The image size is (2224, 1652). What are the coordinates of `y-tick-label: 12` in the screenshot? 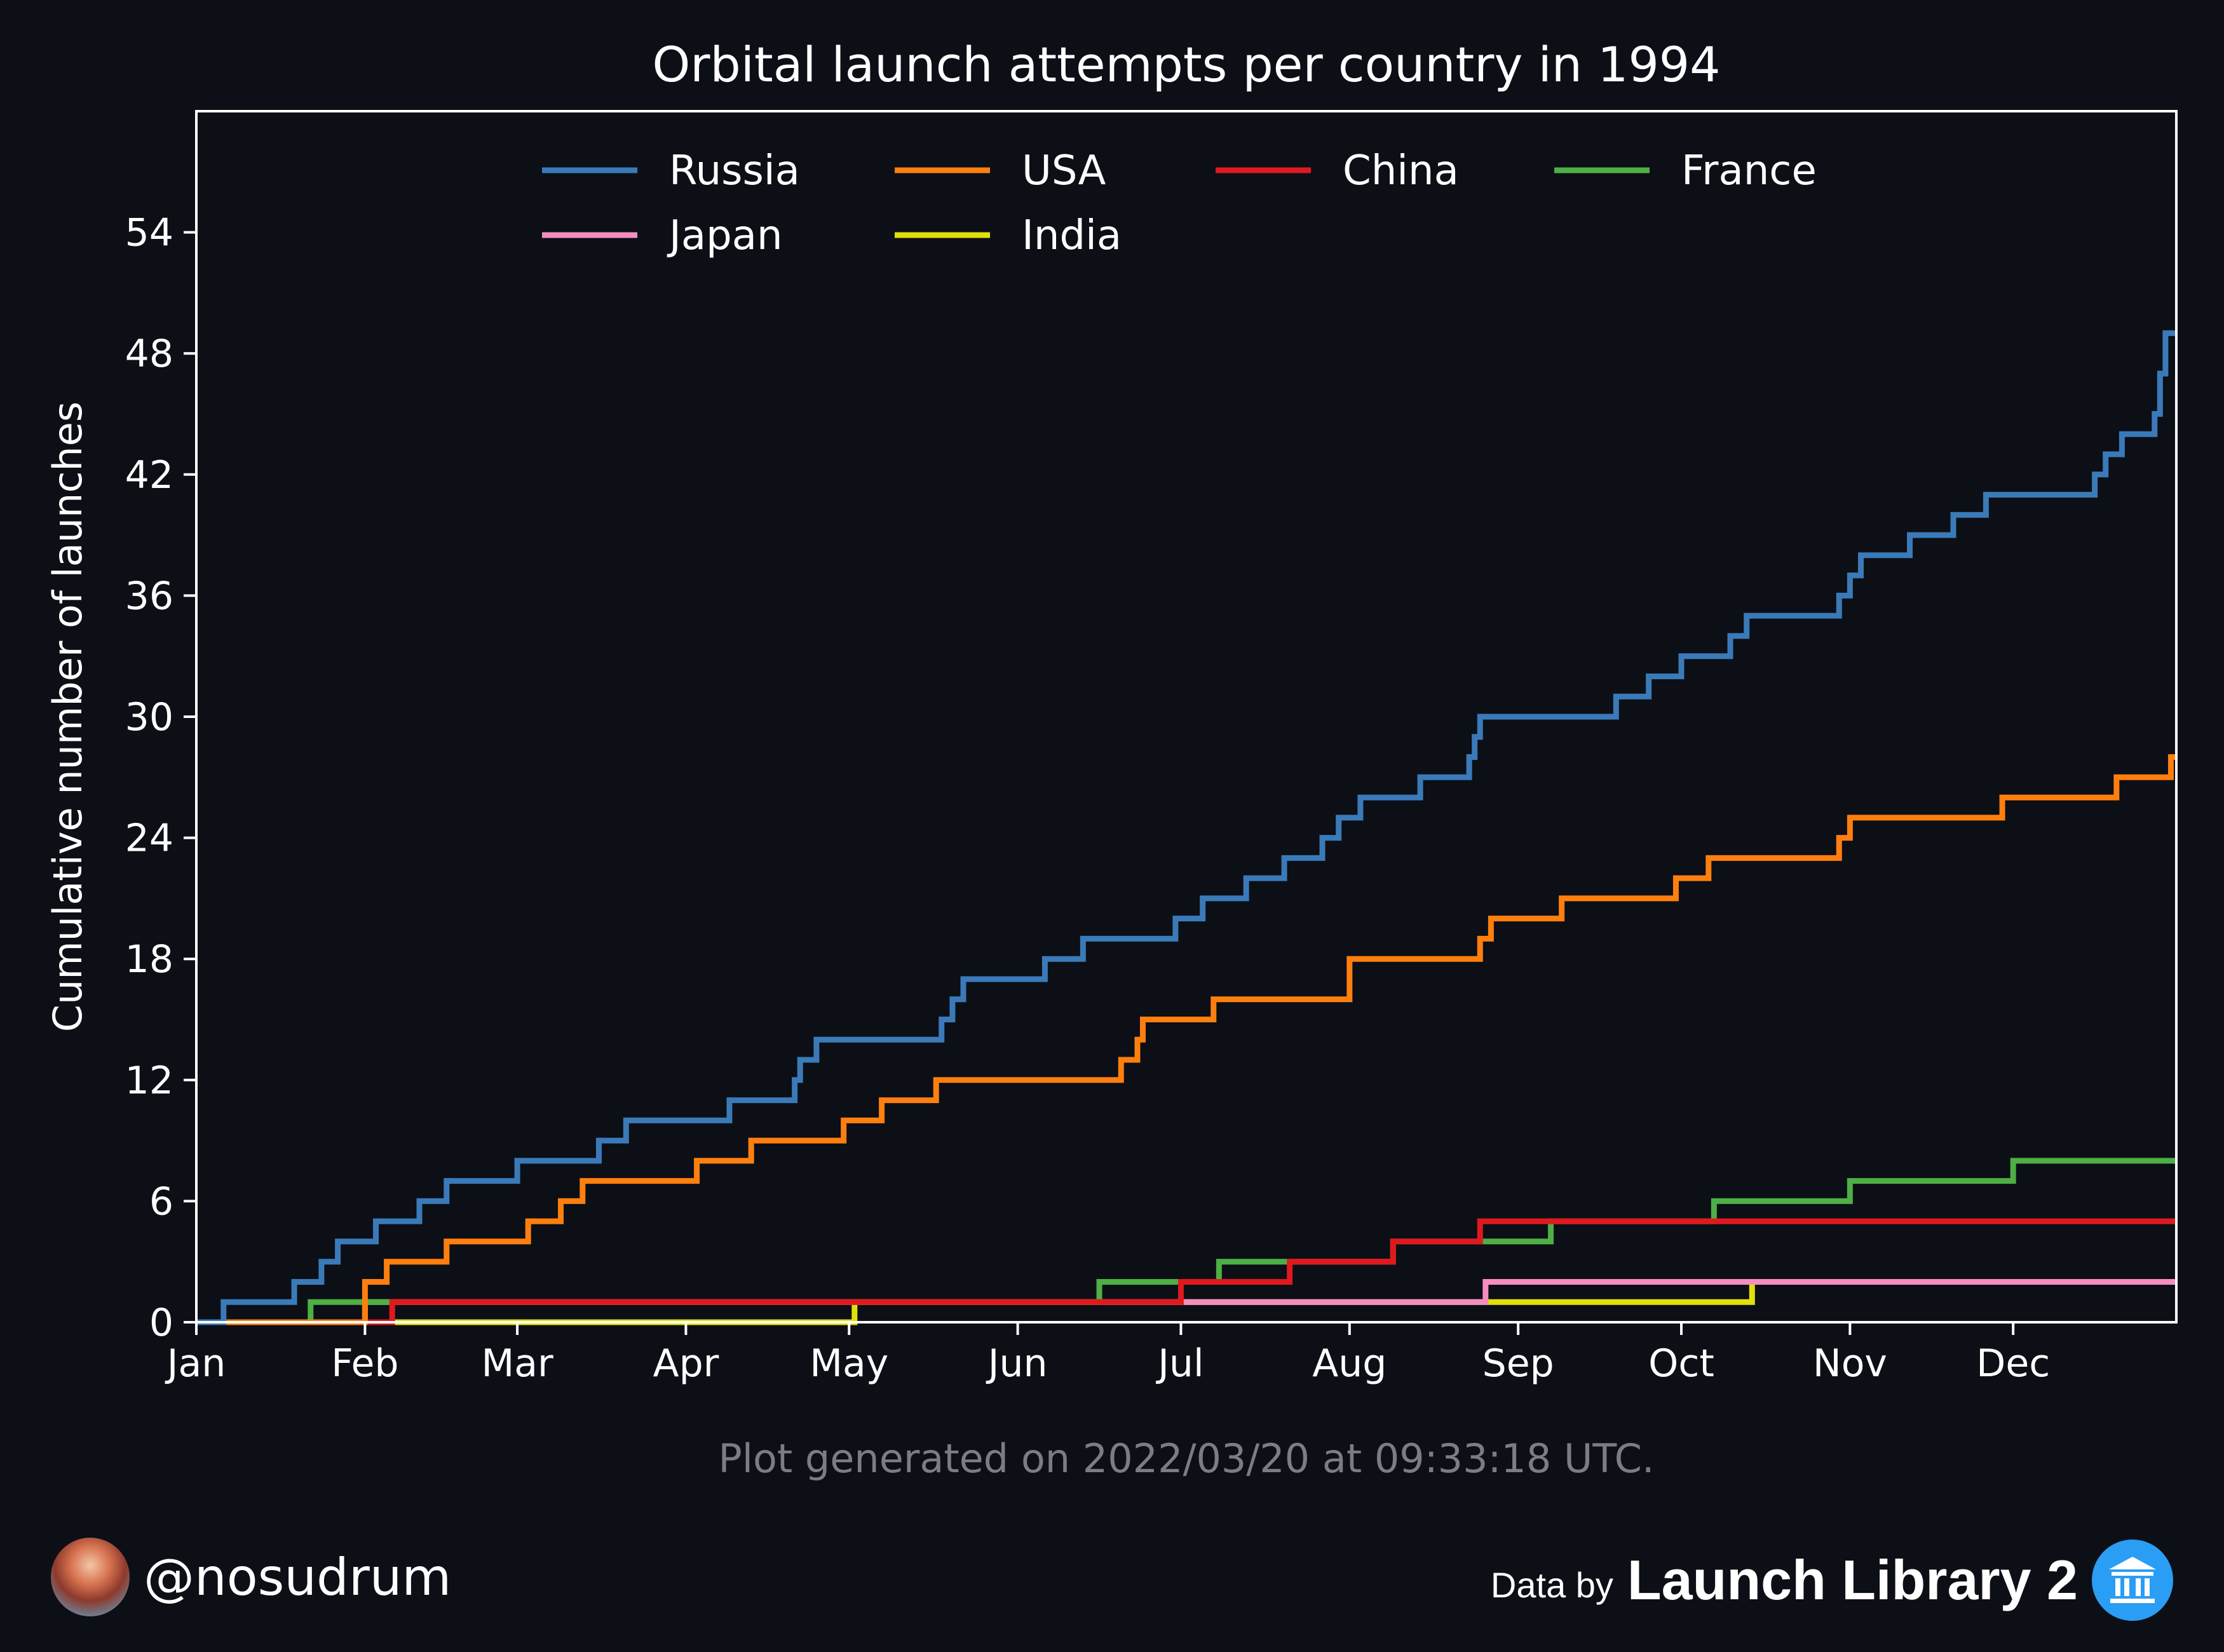 It's located at (149, 1081).